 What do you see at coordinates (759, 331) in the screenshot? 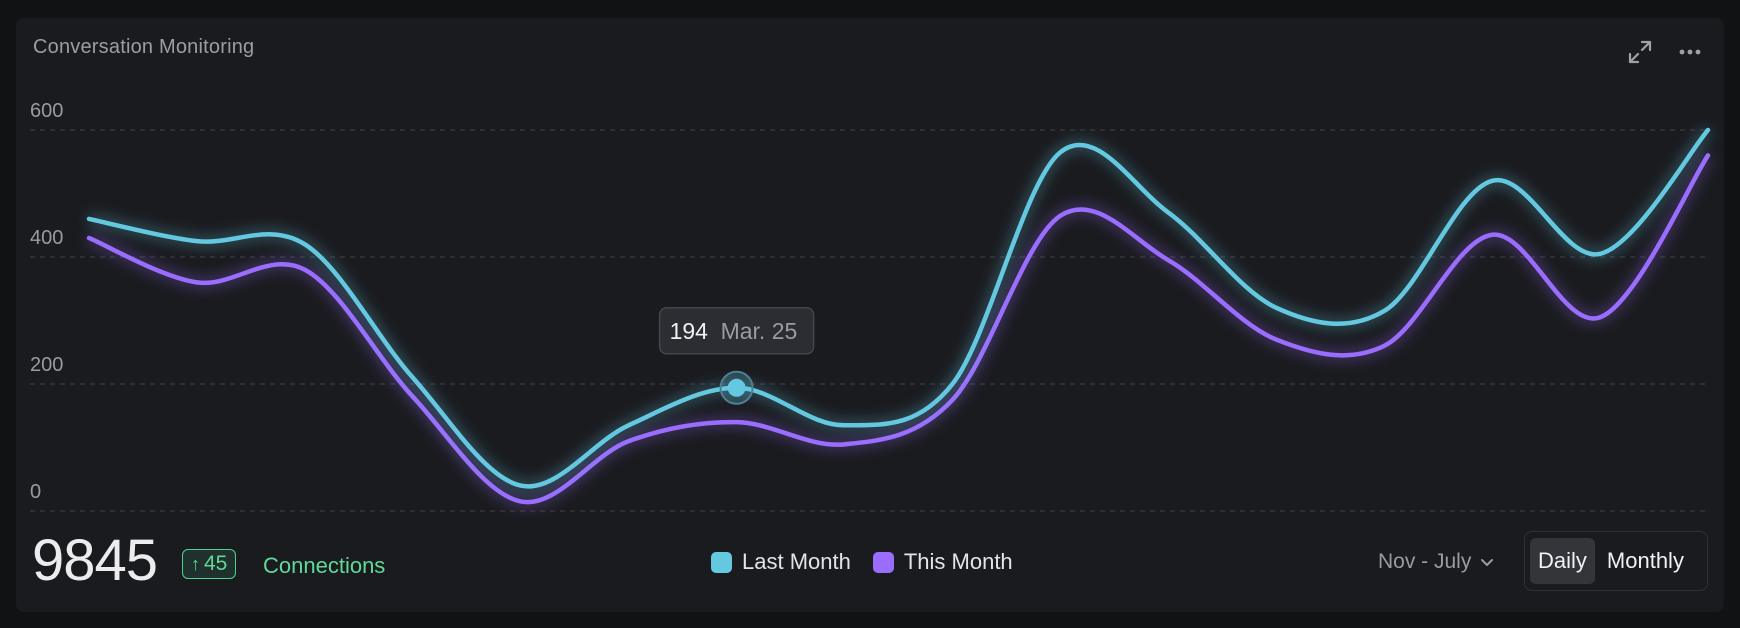
I see `tooltip-date: Mar. 25` at bounding box center [759, 331].